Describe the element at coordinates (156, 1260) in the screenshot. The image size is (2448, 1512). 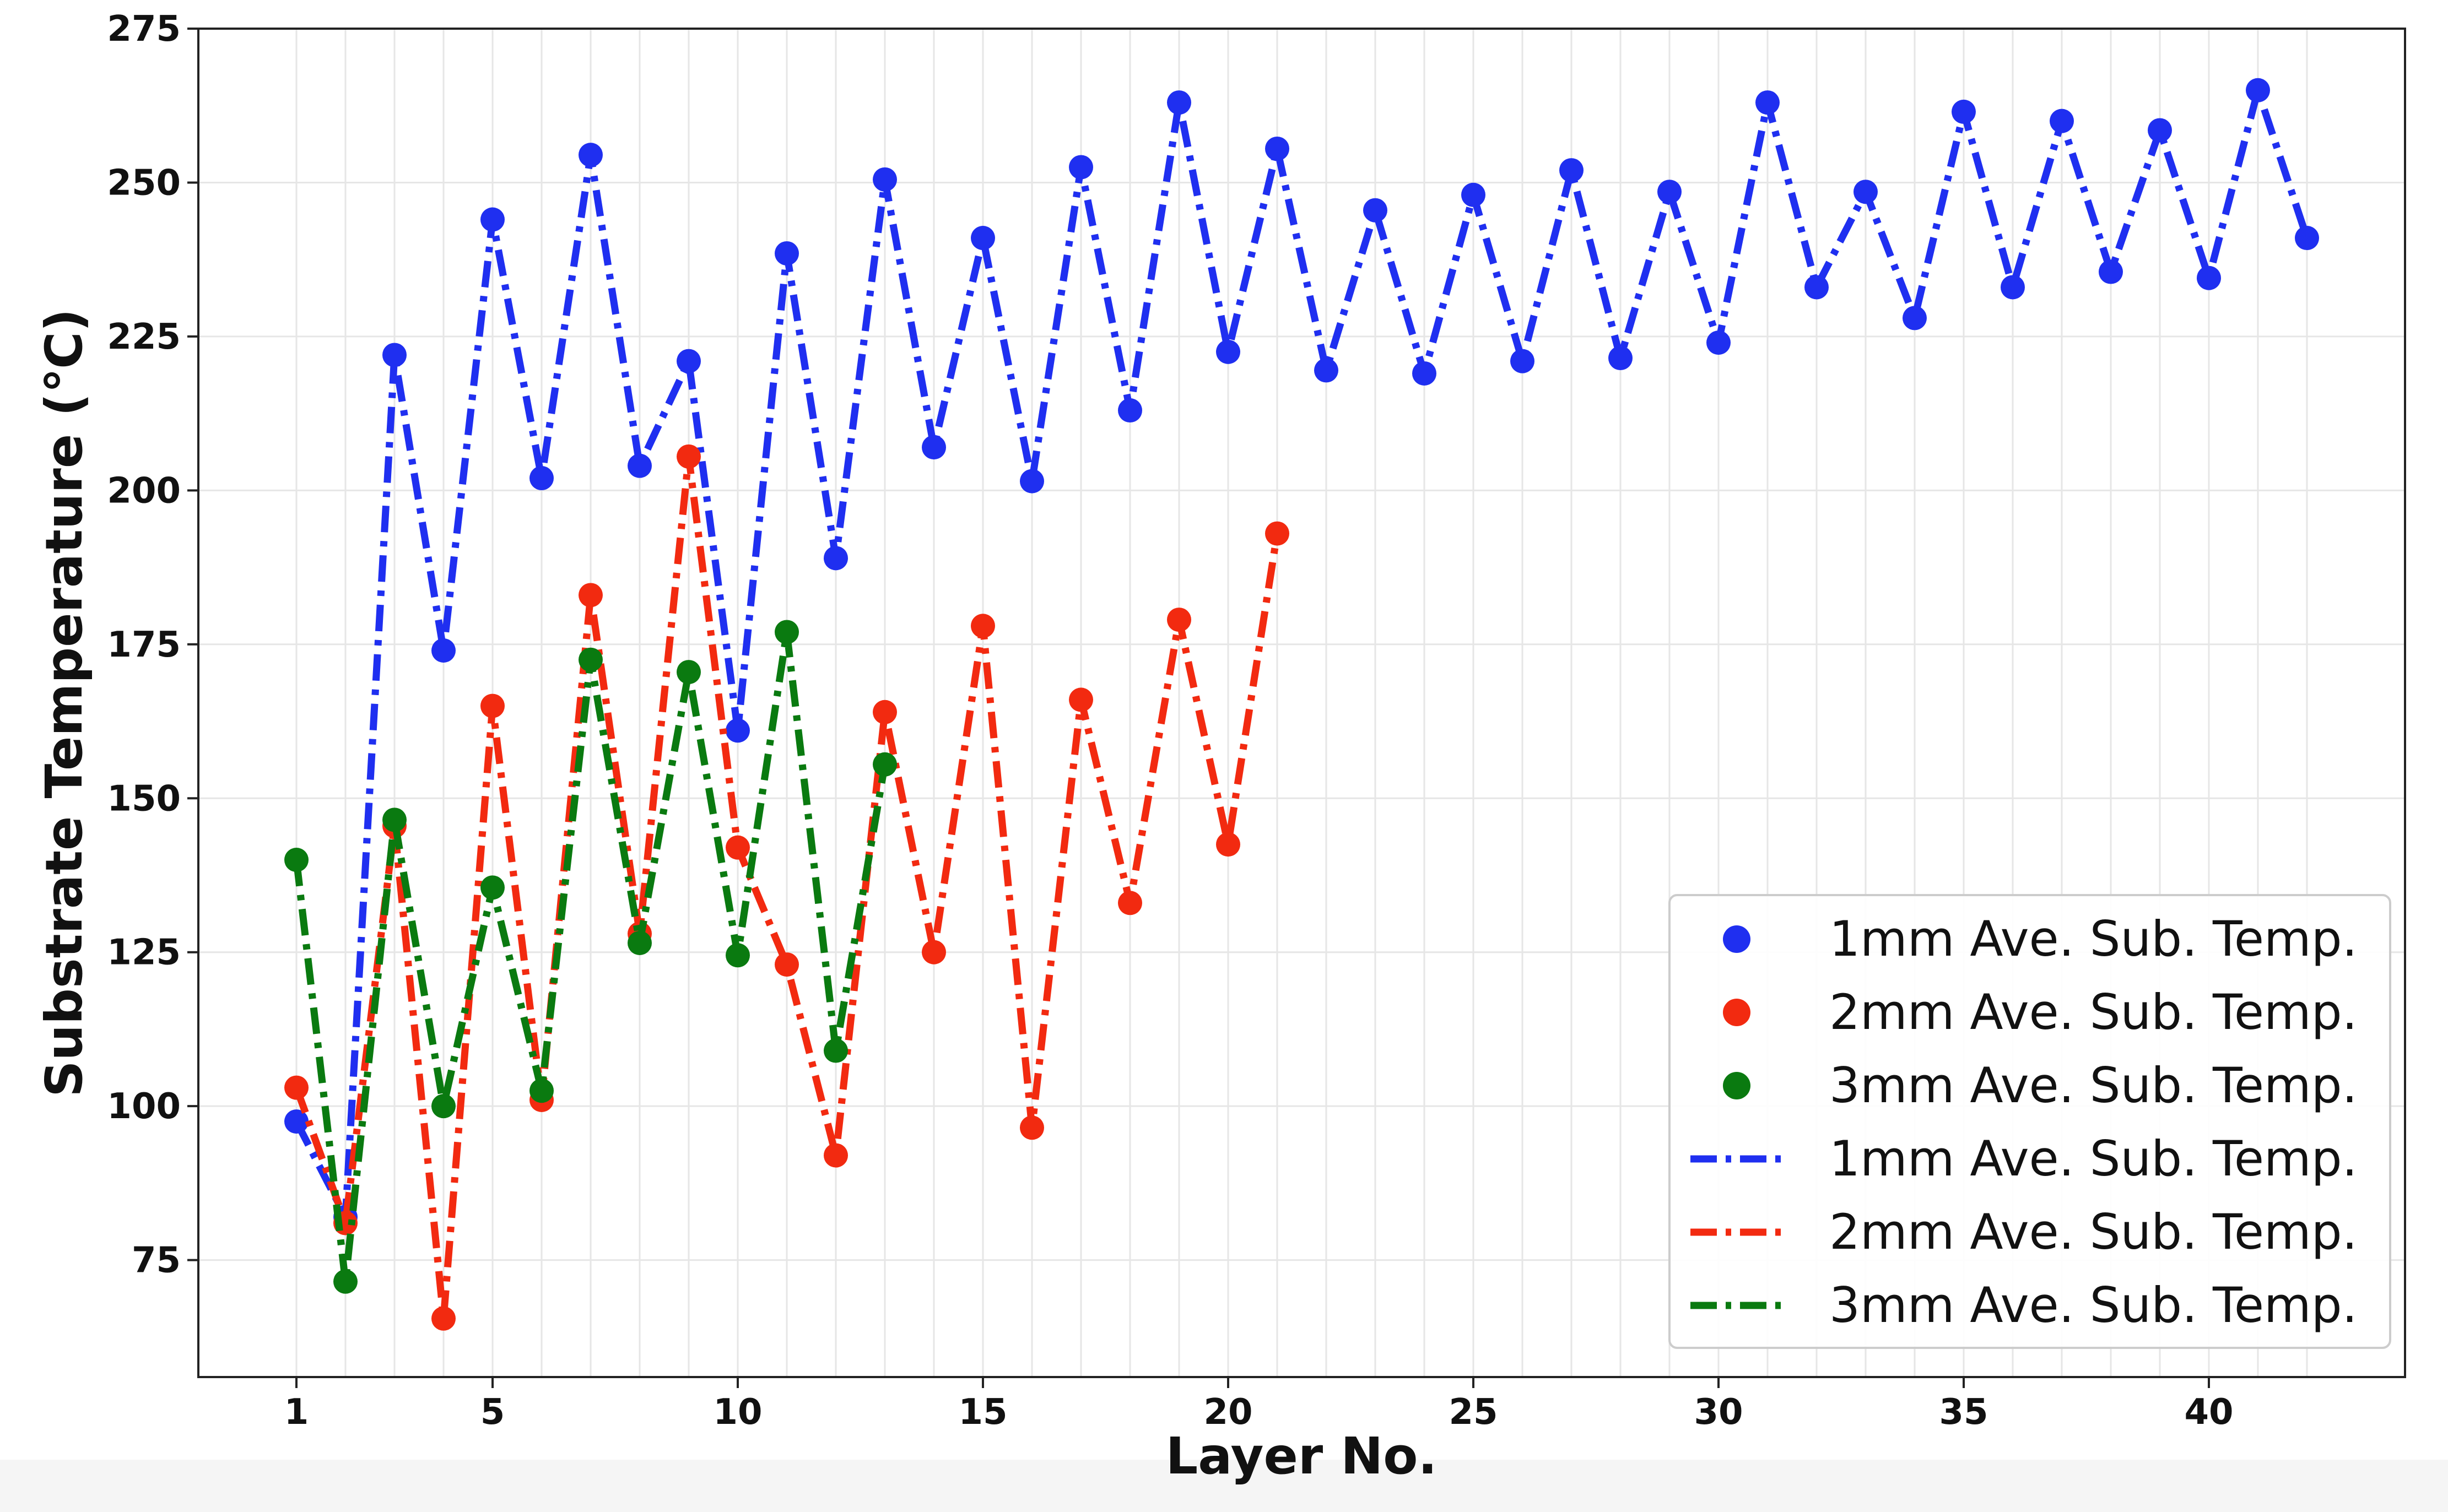
I see `y-tick-label: 75` at that location.